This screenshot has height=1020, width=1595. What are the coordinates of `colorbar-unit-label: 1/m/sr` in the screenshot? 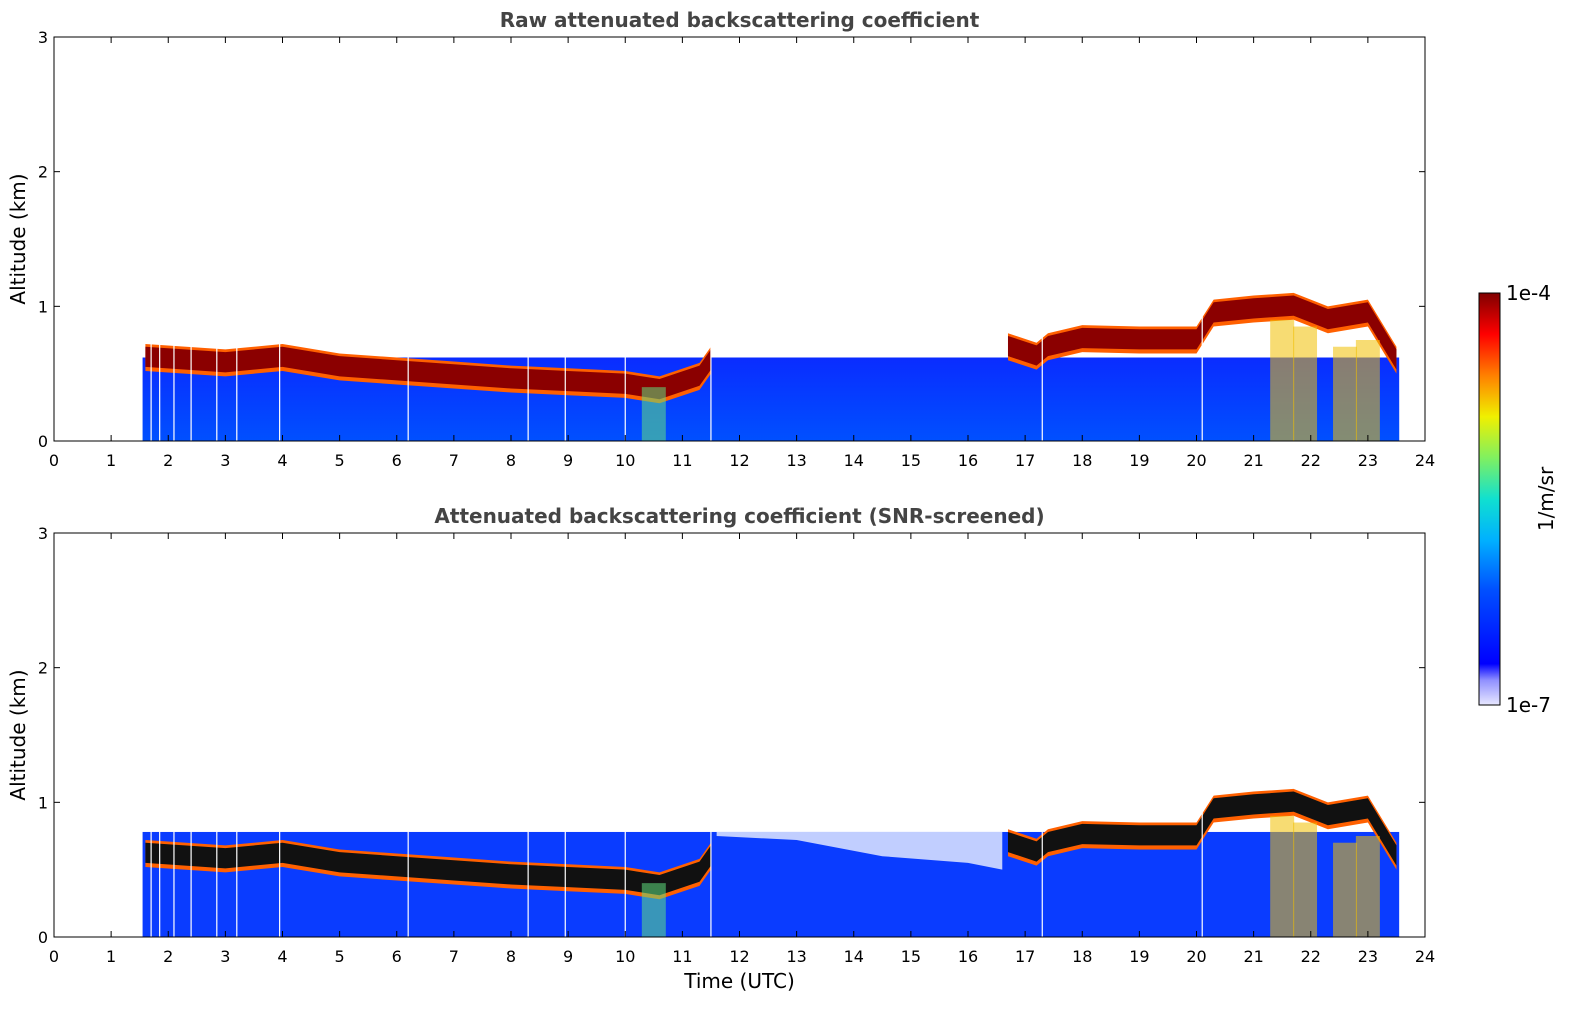 It's located at (1546, 498).